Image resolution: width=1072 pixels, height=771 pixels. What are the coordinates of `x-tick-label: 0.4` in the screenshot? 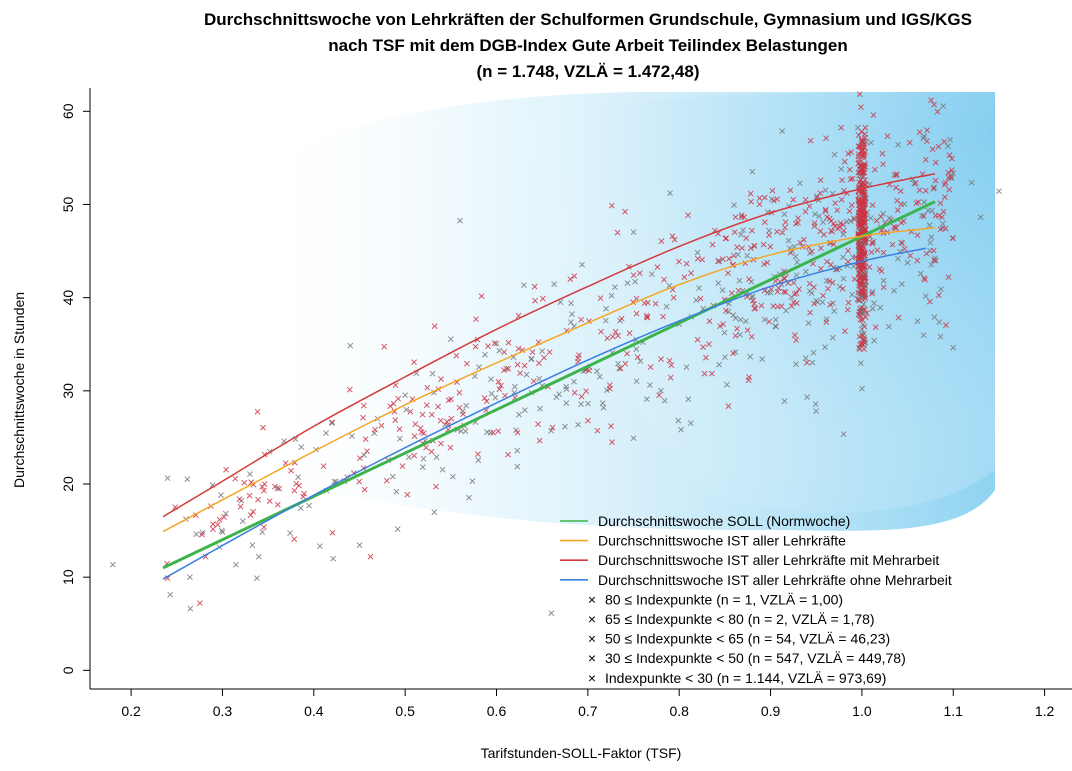 It's located at (314, 711).